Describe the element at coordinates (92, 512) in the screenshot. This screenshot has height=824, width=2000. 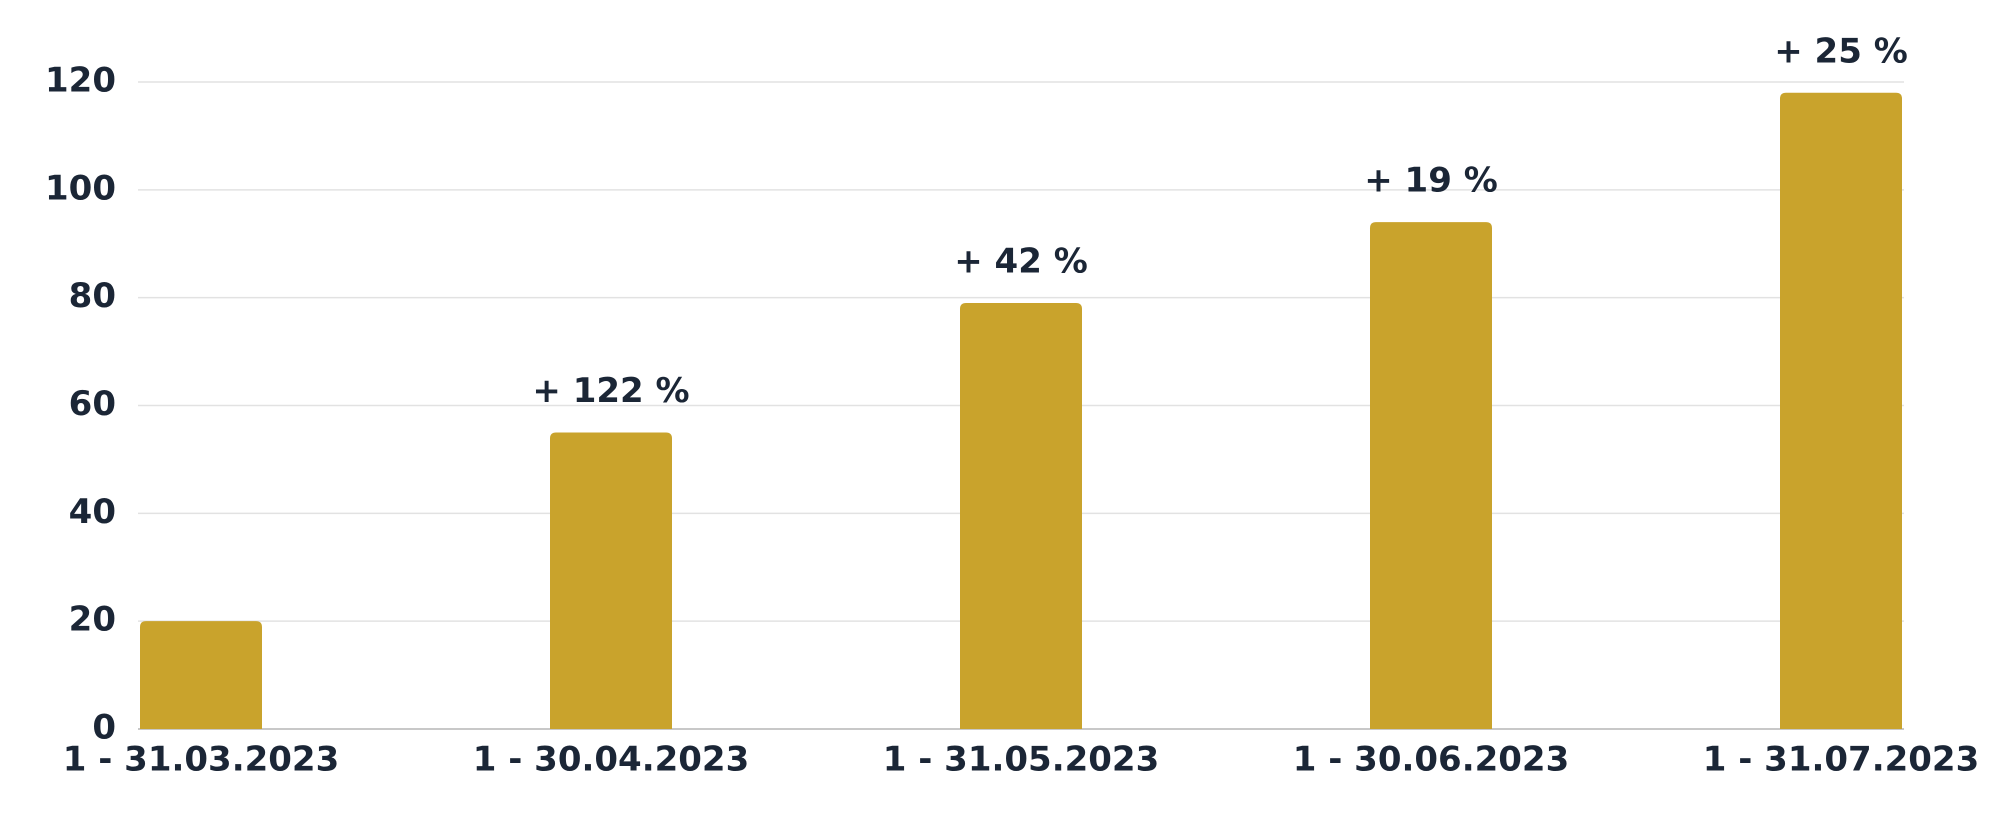
I see `y-tick-label: 40` at that location.